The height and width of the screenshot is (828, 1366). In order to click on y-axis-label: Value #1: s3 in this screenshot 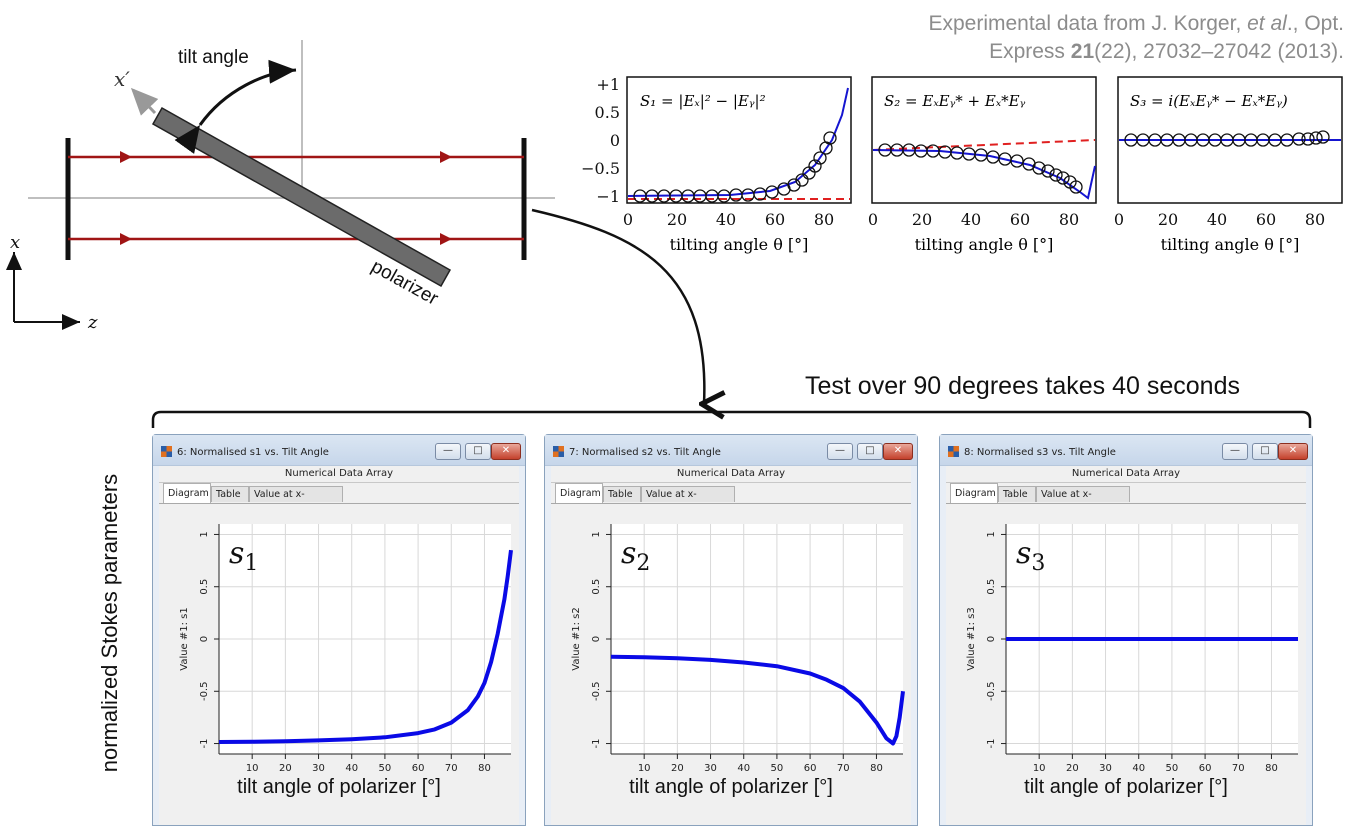, I will do `click(971, 639)`.